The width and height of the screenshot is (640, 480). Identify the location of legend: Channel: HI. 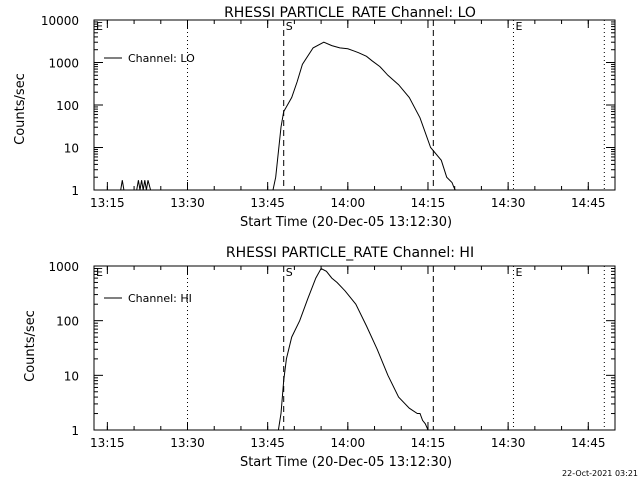
(148, 298).